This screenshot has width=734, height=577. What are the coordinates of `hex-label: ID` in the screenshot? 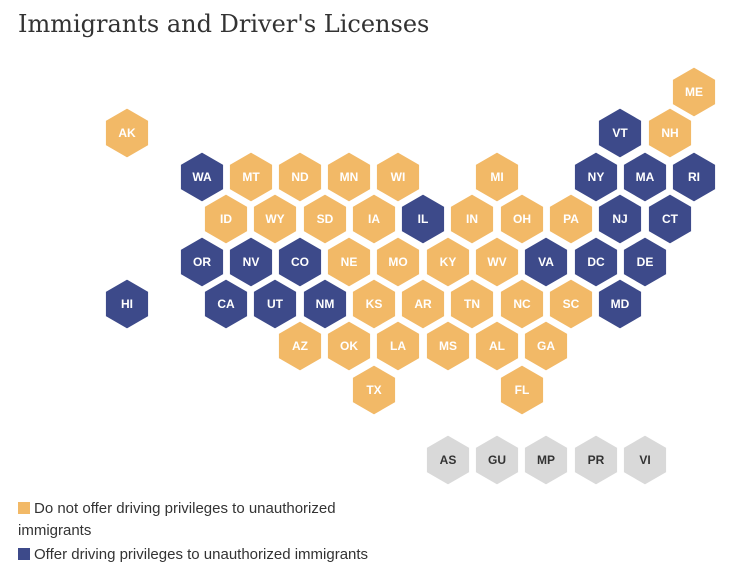 It's located at (226, 219).